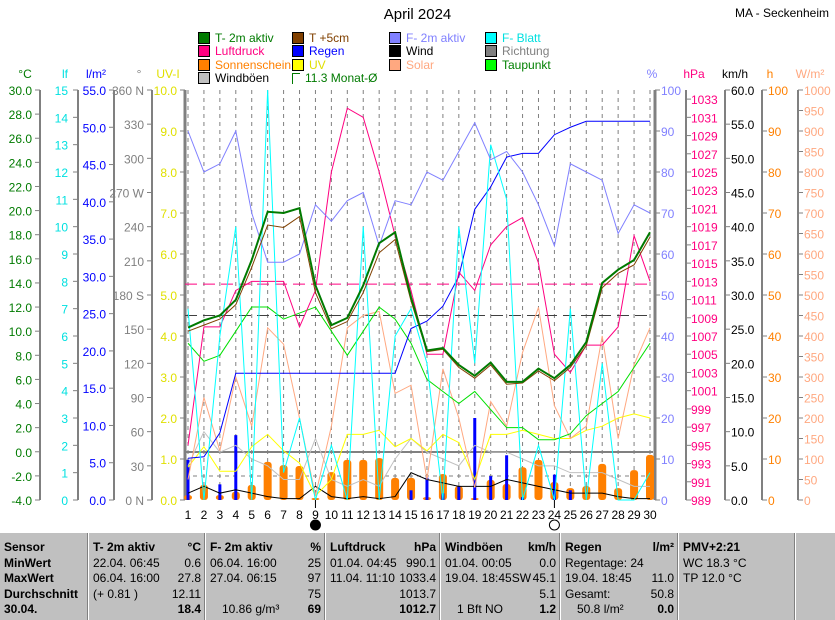 The image size is (835, 620). I want to click on tick-label: 14, so click(62, 118).